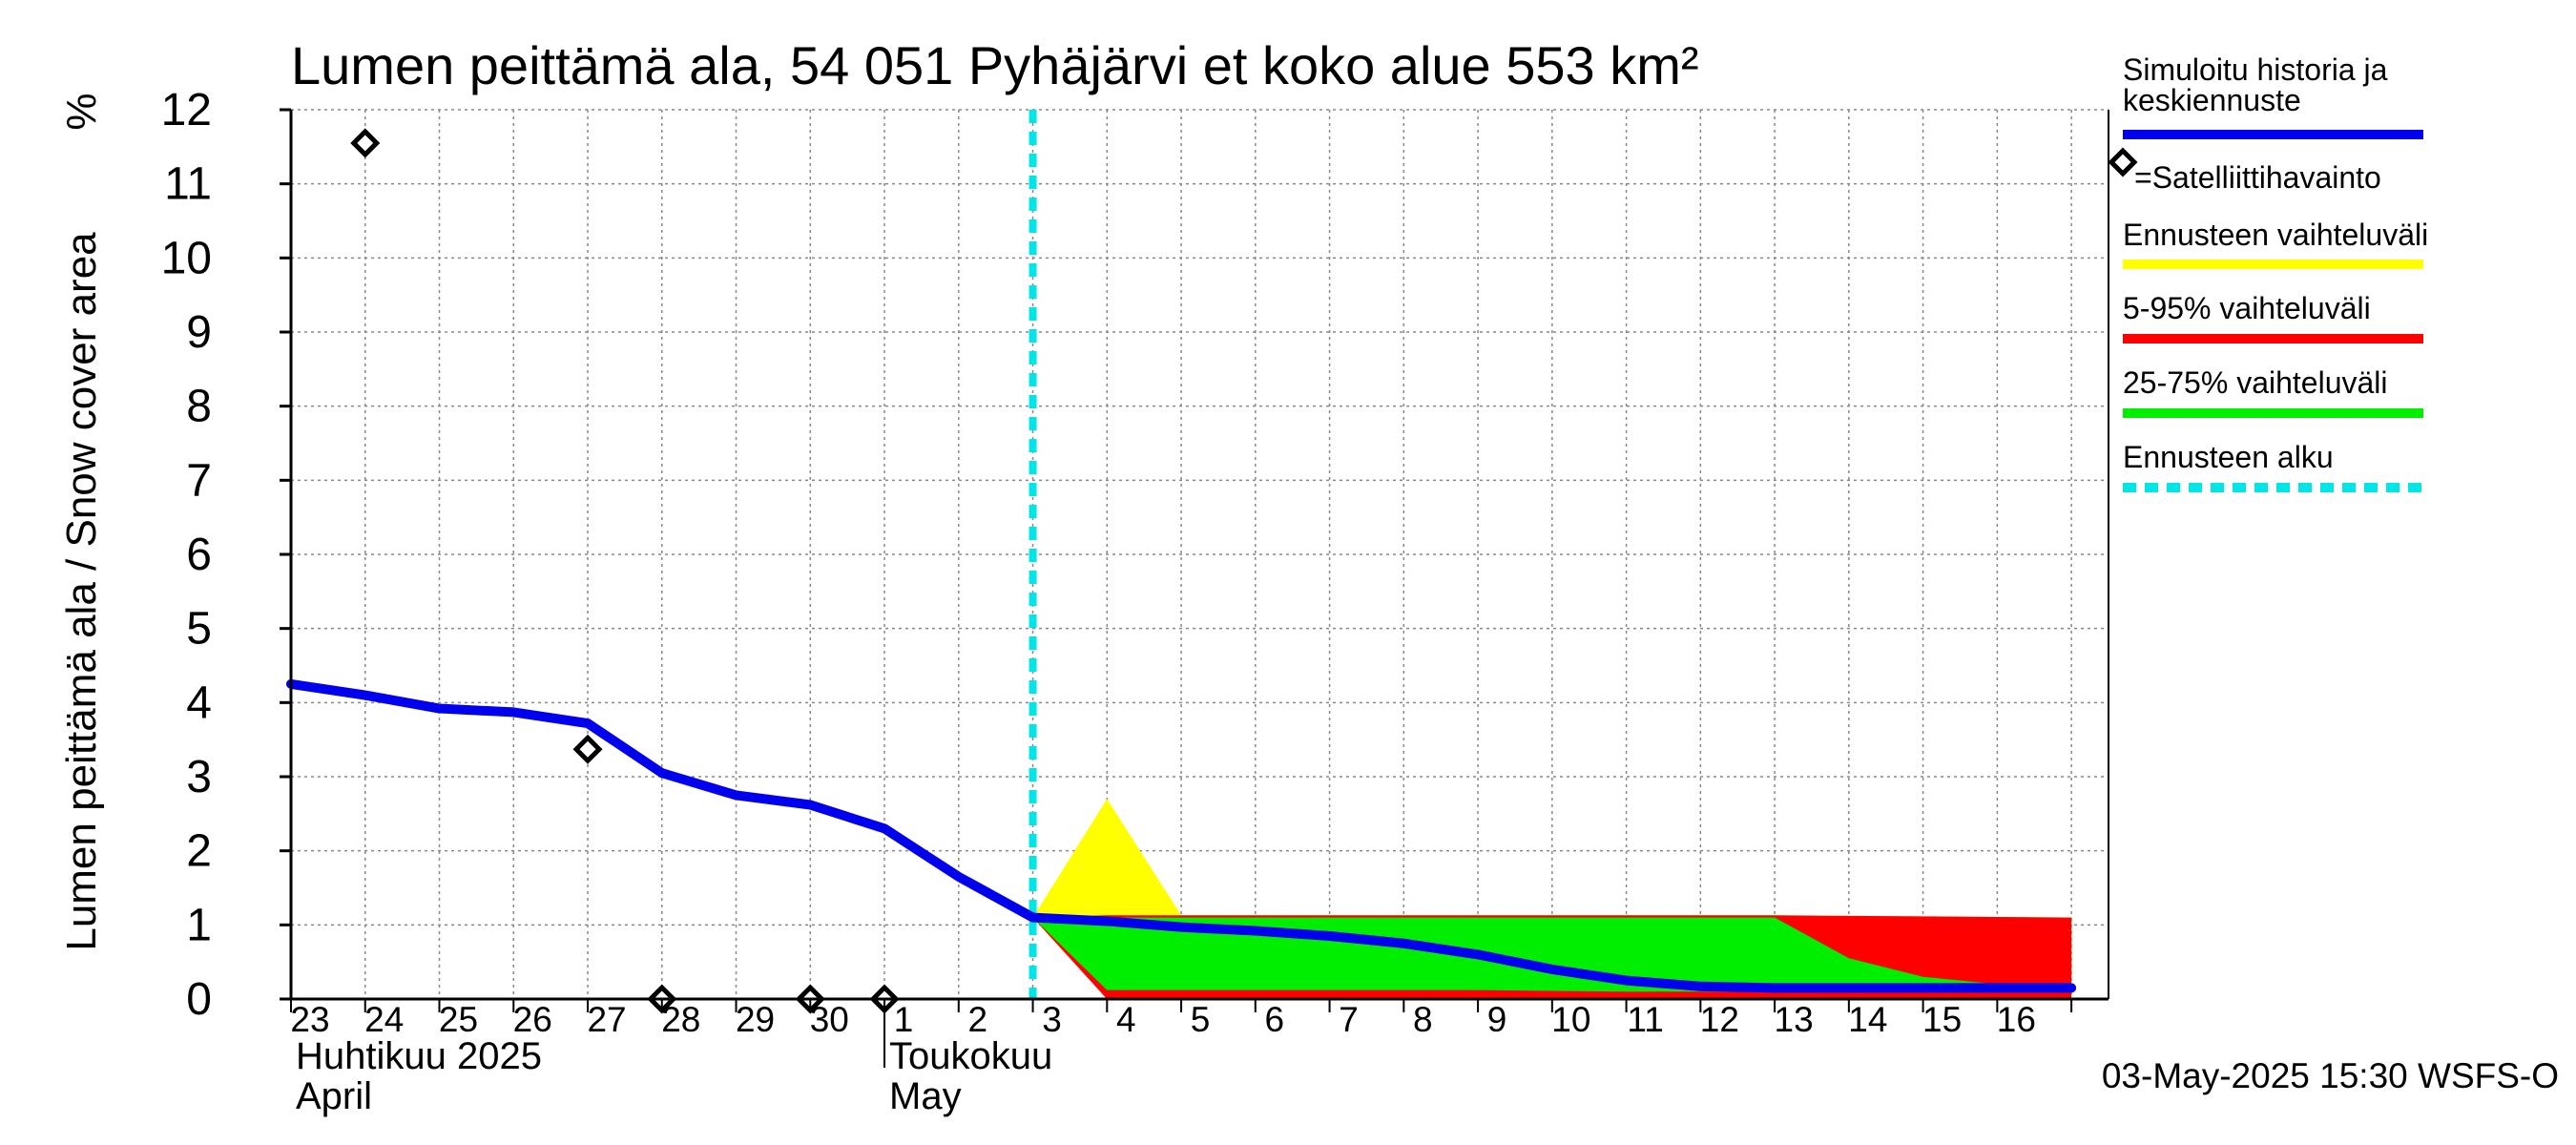  What do you see at coordinates (2255, 382) in the screenshot?
I see `legend-label-25-75-range: 25-75% vaihteluväli` at bounding box center [2255, 382].